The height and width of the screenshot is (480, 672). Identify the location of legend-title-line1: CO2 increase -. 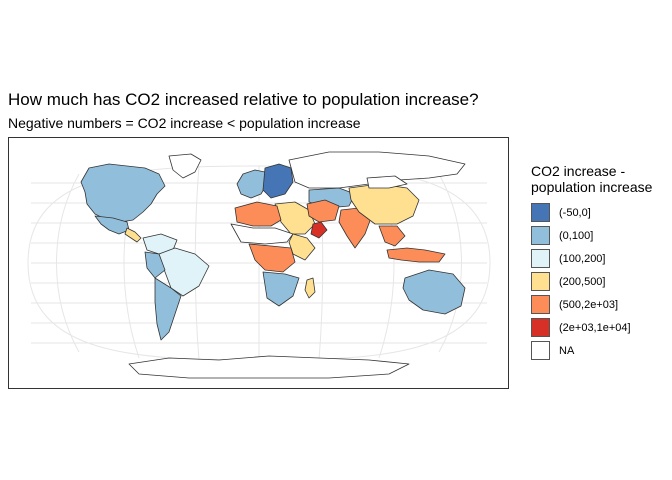
(578, 171).